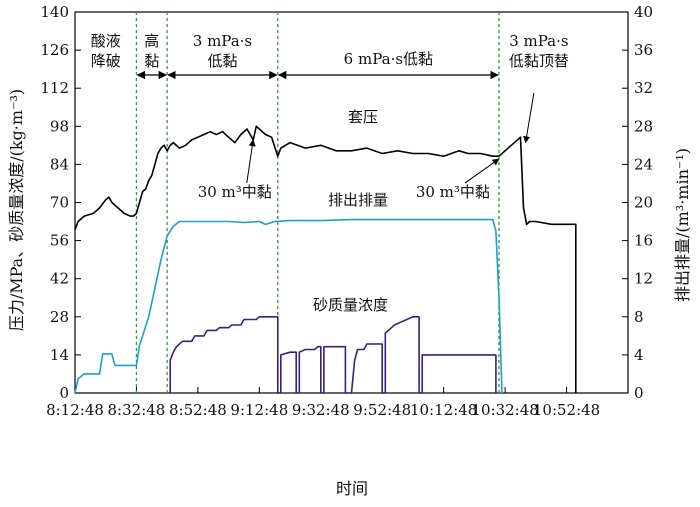  I want to click on y-right-tick-label: 20, so click(643, 203).